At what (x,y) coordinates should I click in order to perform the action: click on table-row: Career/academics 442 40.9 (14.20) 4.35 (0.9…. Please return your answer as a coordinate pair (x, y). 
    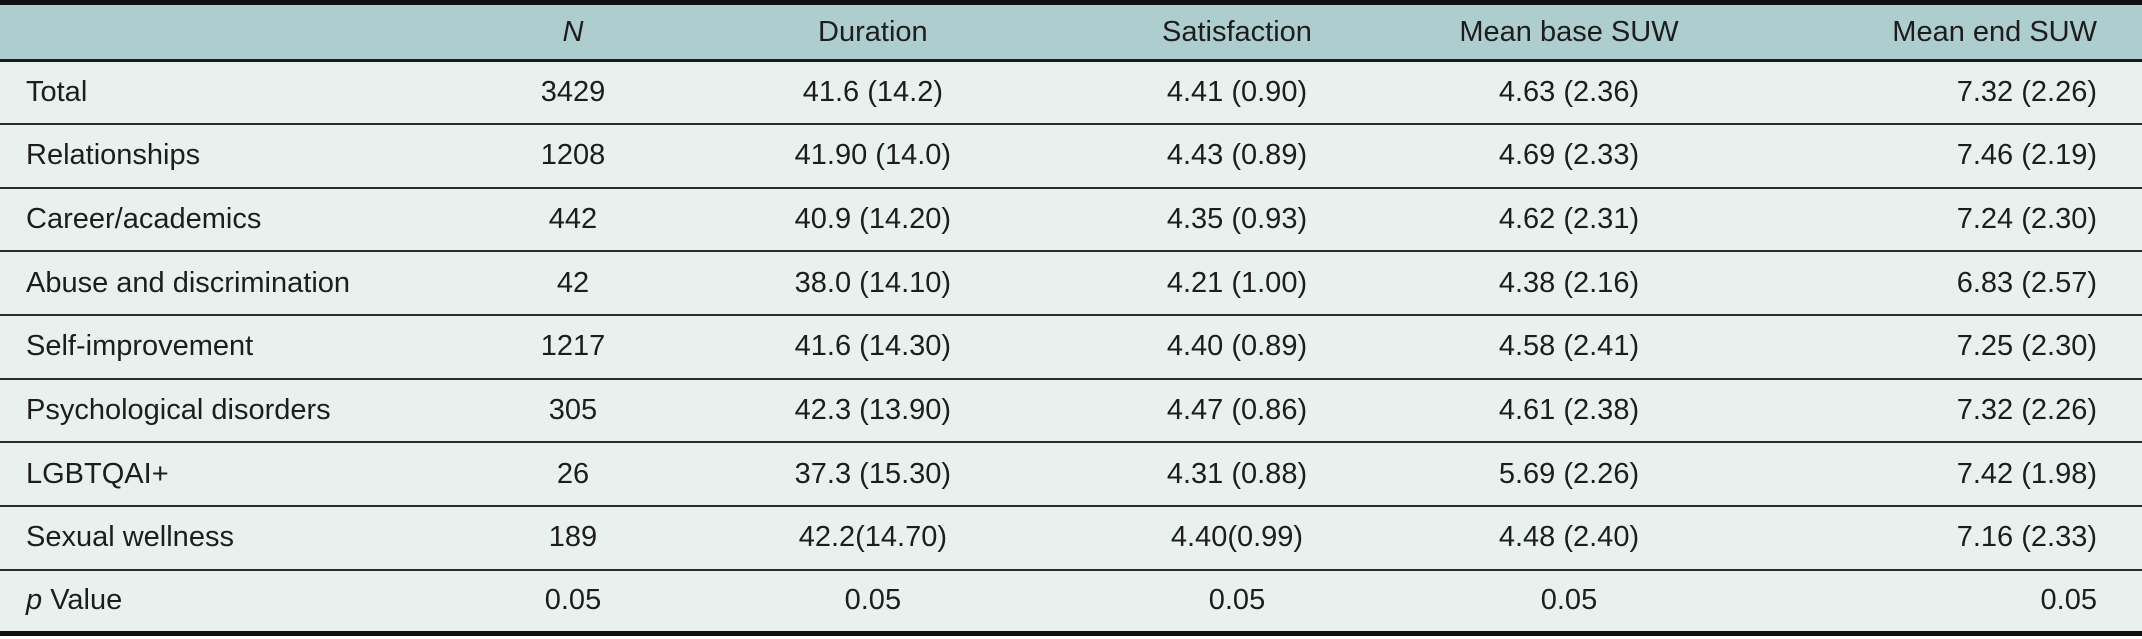
    Looking at the image, I should click on (1071, 220).